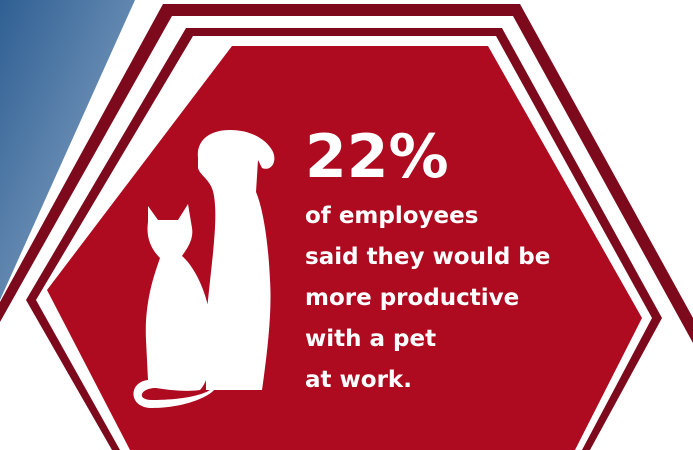  I want to click on caption-line: more productive, so click(412, 298).